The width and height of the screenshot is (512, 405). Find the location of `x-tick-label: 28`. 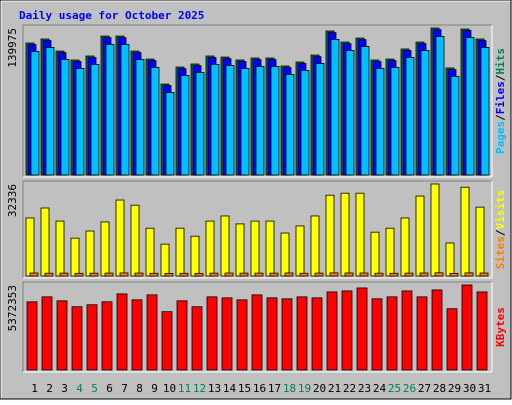

x-tick-label: 28 is located at coordinates (439, 388).